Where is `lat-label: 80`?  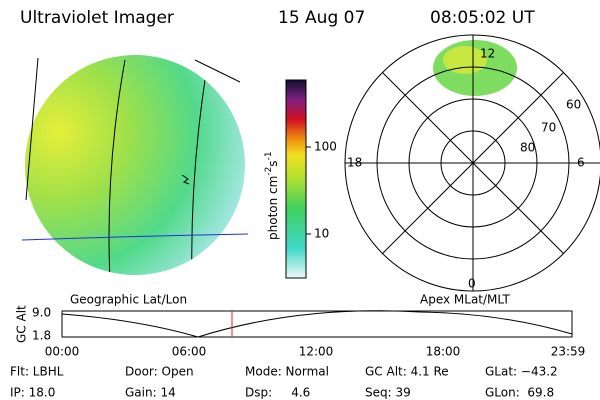 lat-label: 80 is located at coordinates (527, 148).